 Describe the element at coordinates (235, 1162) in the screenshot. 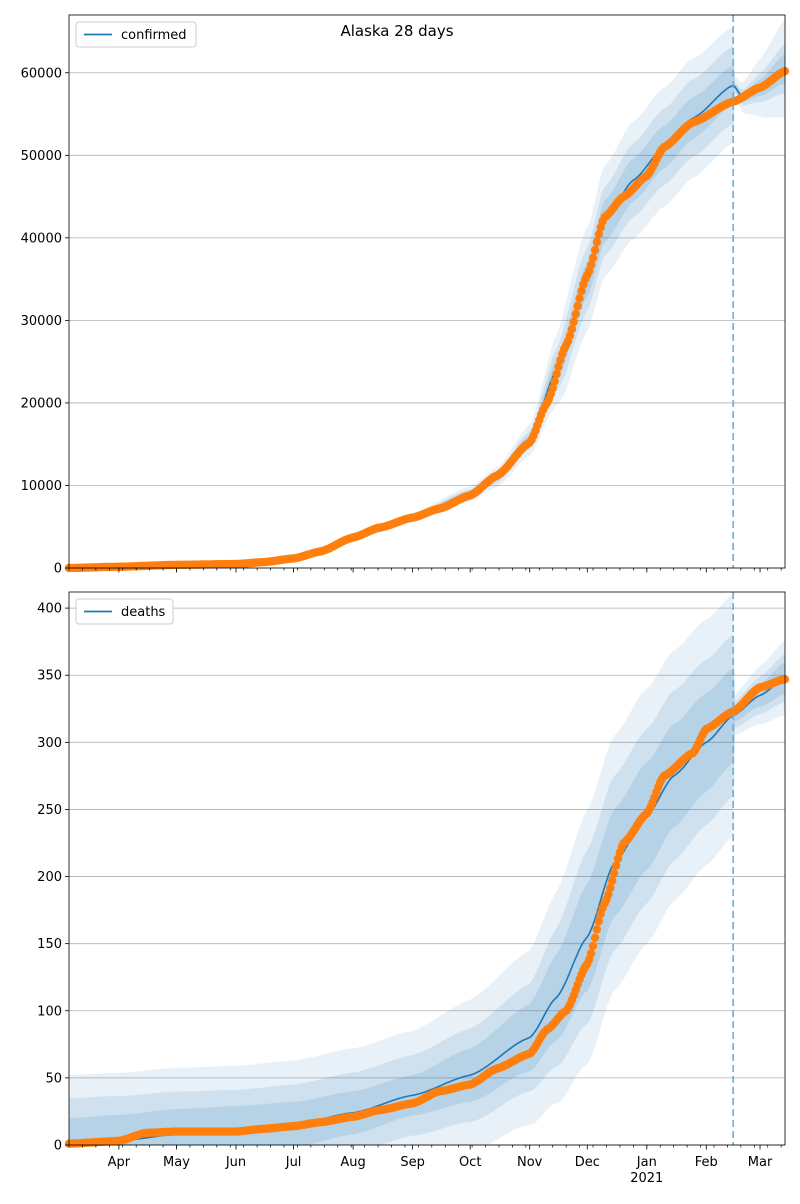

I see `x-tick-label: Jun` at that location.